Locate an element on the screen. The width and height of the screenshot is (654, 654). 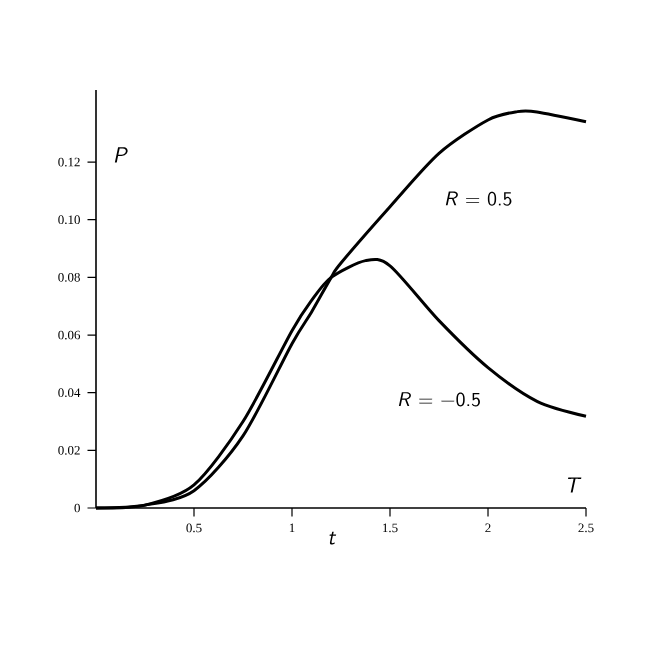
text: t is located at coordinates (333, 538).